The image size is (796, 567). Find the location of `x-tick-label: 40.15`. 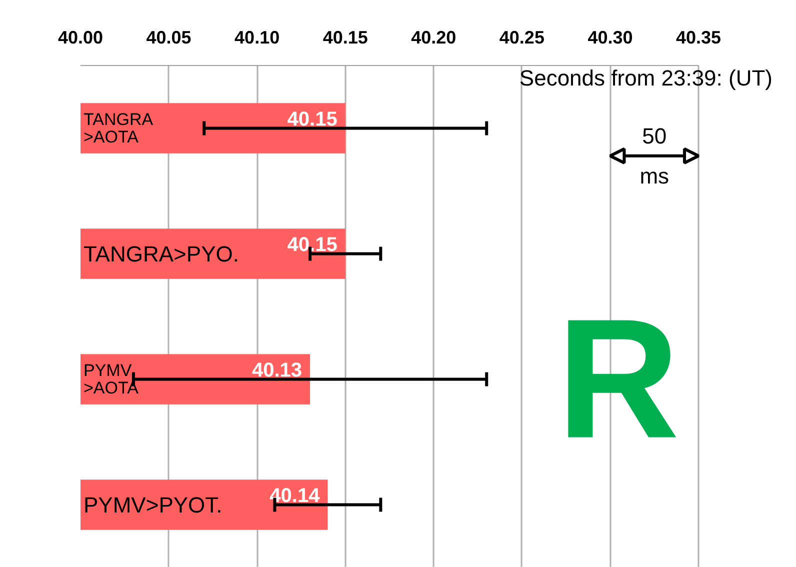

x-tick-label: 40.15 is located at coordinates (345, 38).